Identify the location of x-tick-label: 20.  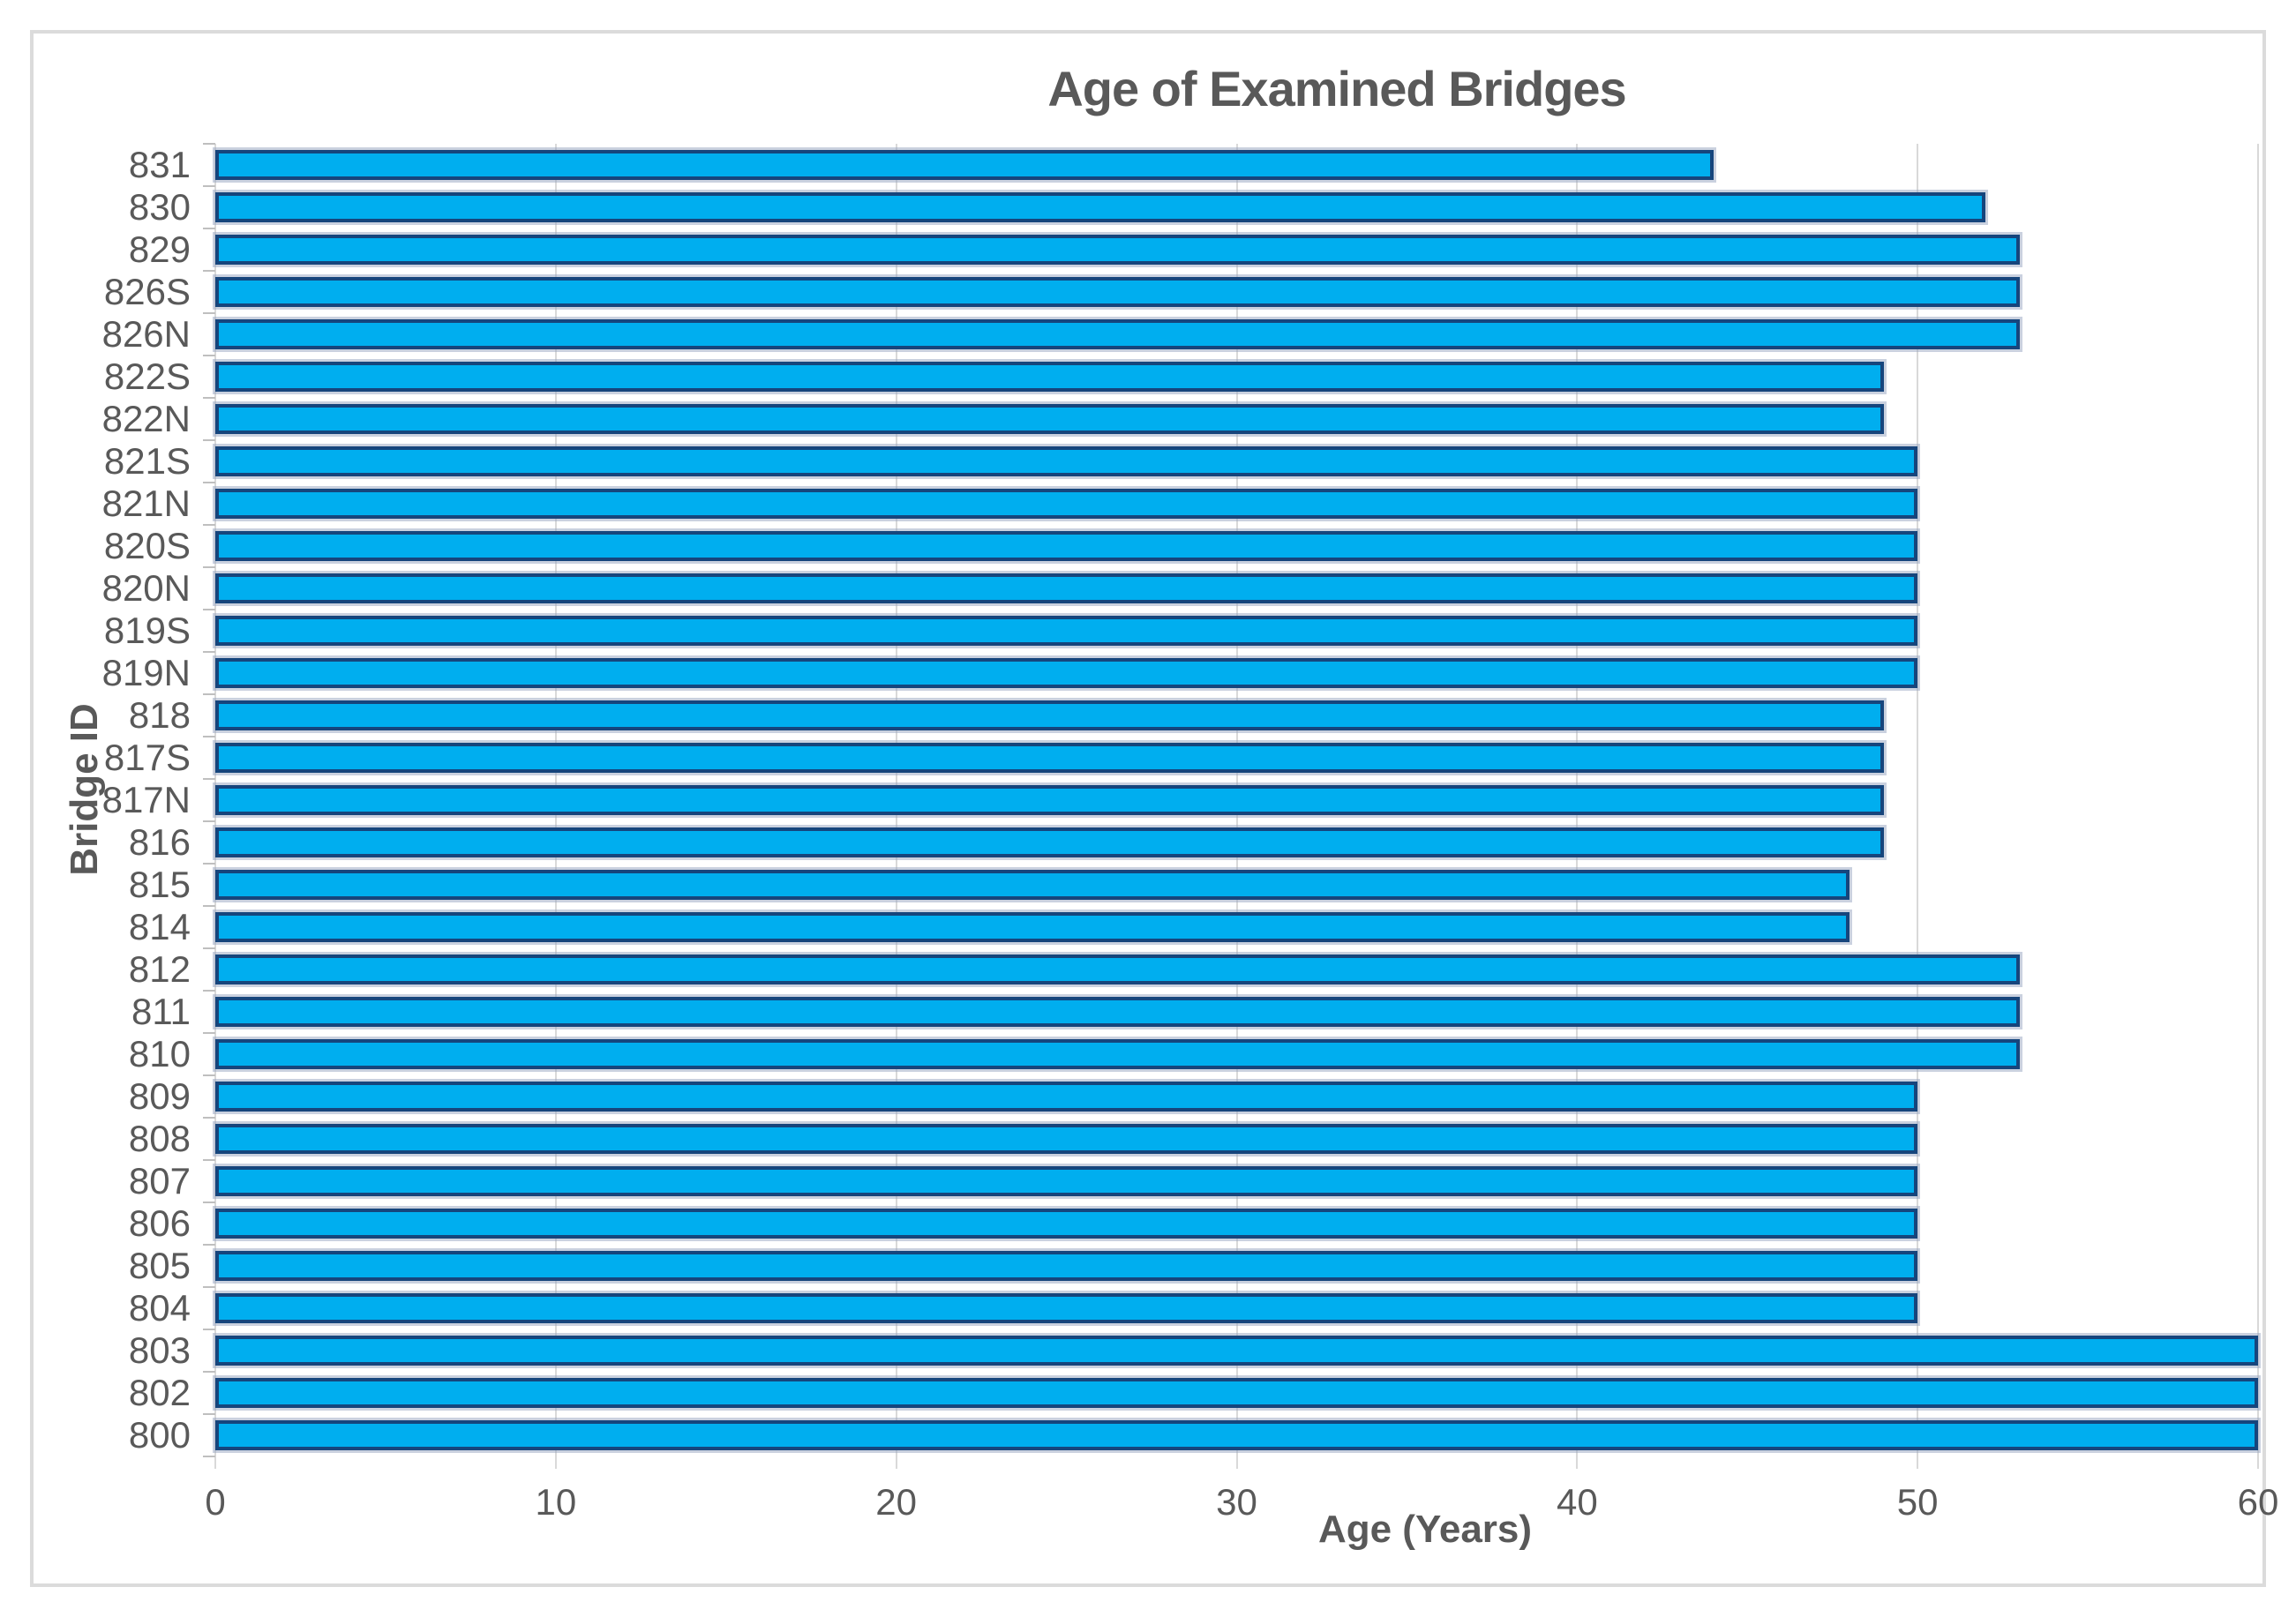
(896, 1502).